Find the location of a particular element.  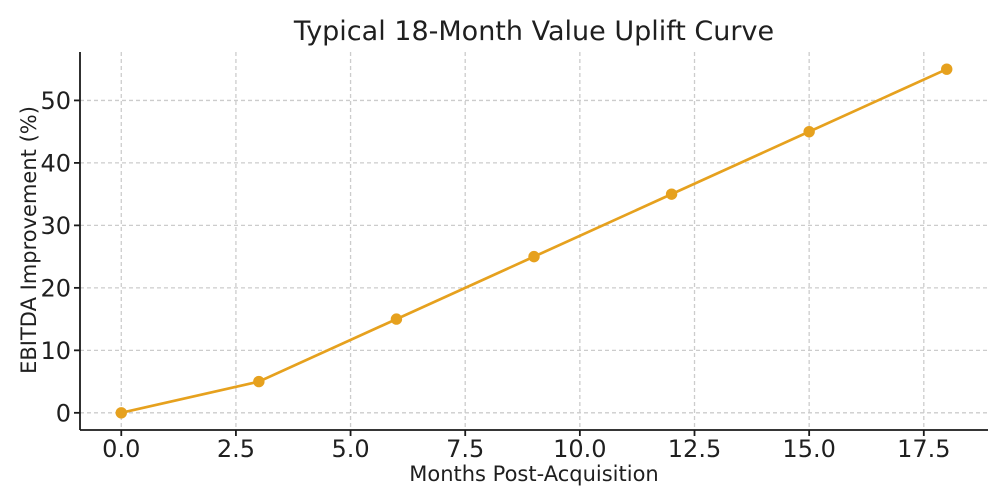

y-tick-label: 40 is located at coordinates (55, 163).